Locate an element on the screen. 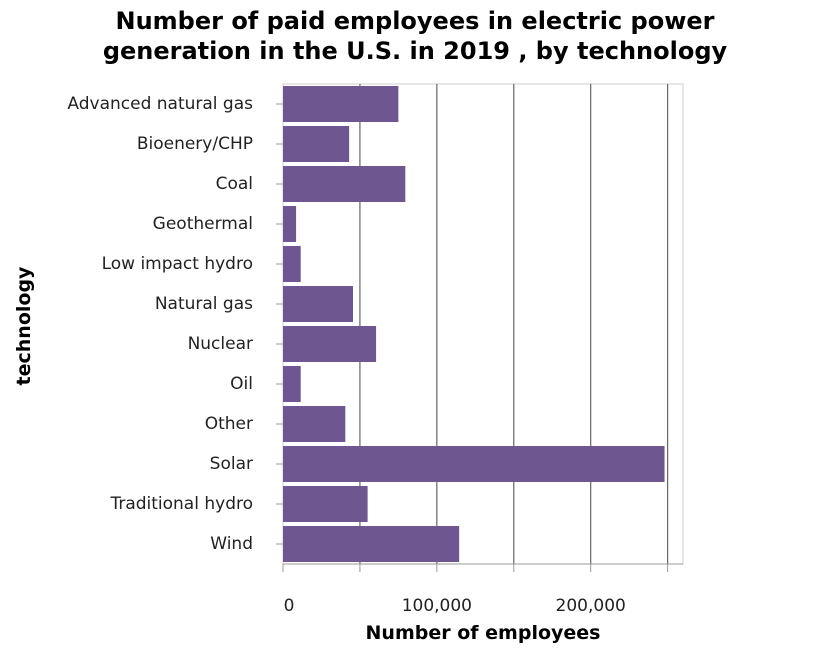 This screenshot has height=654, width=830. y-tick-label-3: Geothermal is located at coordinates (203, 224).